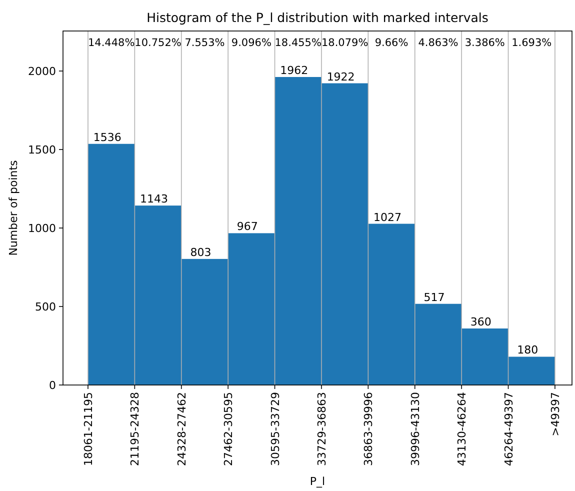 Image resolution: width=575 pixels, height=491 pixels. What do you see at coordinates (434, 297) in the screenshot?
I see `data-label: 517` at bounding box center [434, 297].